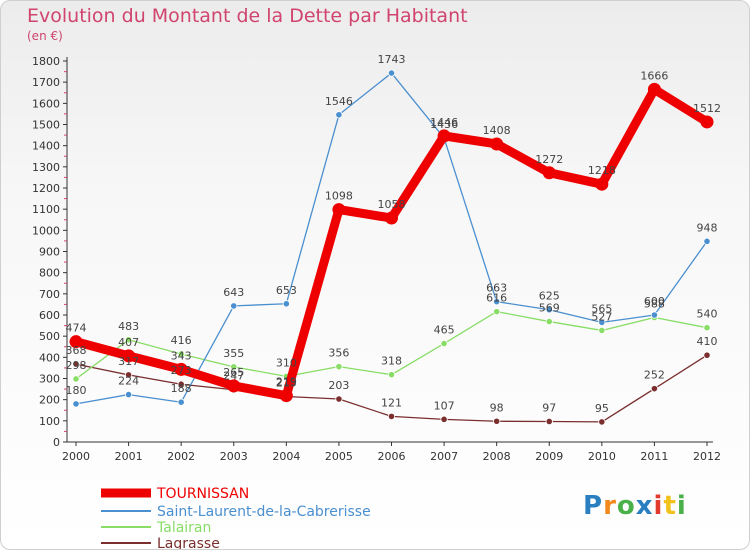 This screenshot has height=550, width=750. What do you see at coordinates (46, 230) in the screenshot?
I see `y-tick-label: 1000` at bounding box center [46, 230].